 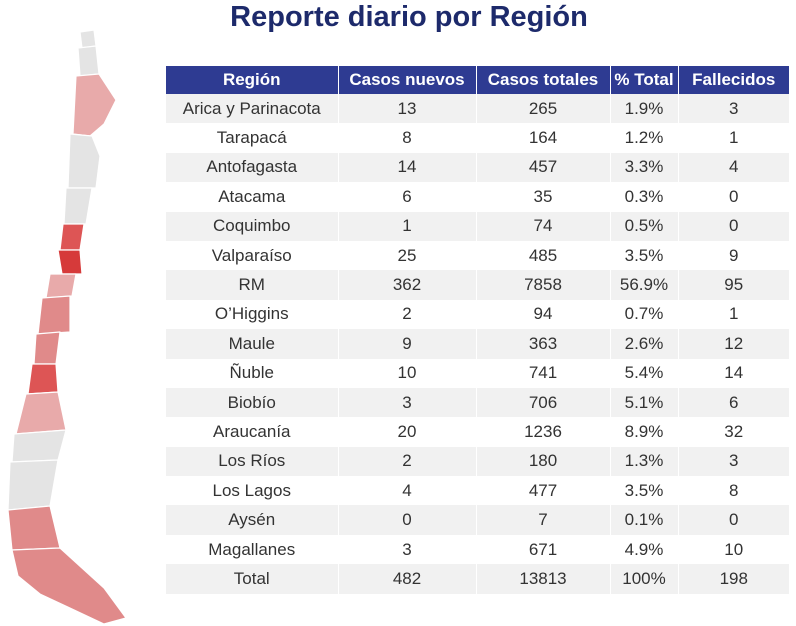 What do you see at coordinates (733, 80) in the screenshot?
I see `column-header: Fallecidos` at bounding box center [733, 80].